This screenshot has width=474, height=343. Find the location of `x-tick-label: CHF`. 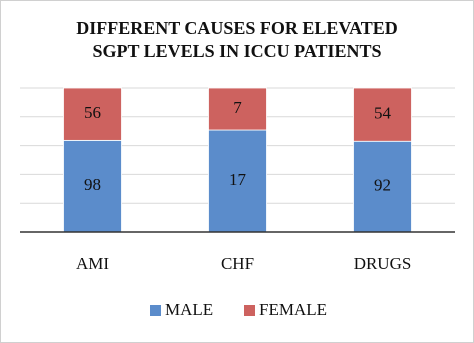

x-tick-label: CHF is located at coordinates (237, 263).